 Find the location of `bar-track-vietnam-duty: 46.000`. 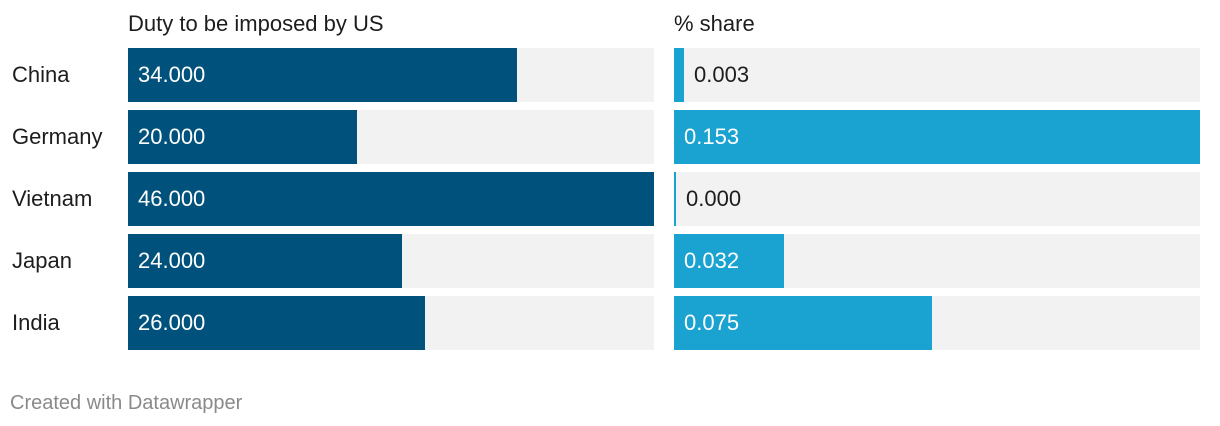

bar-track-vietnam-duty: 46.000 is located at coordinates (391, 199).